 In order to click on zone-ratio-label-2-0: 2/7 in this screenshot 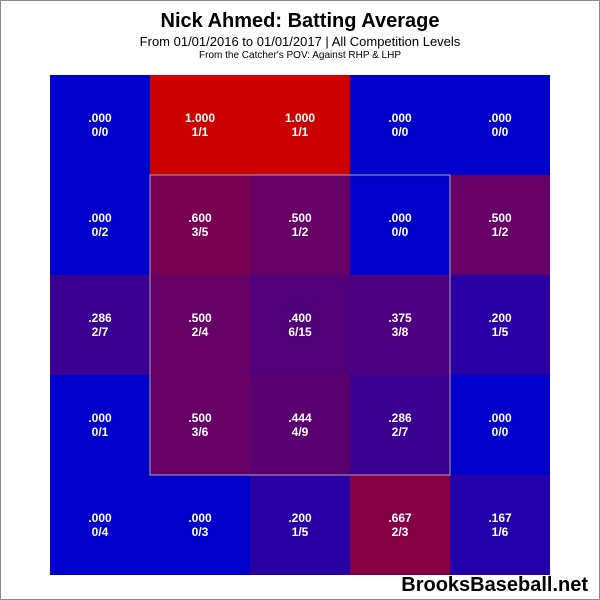, I will do `click(100, 332)`.